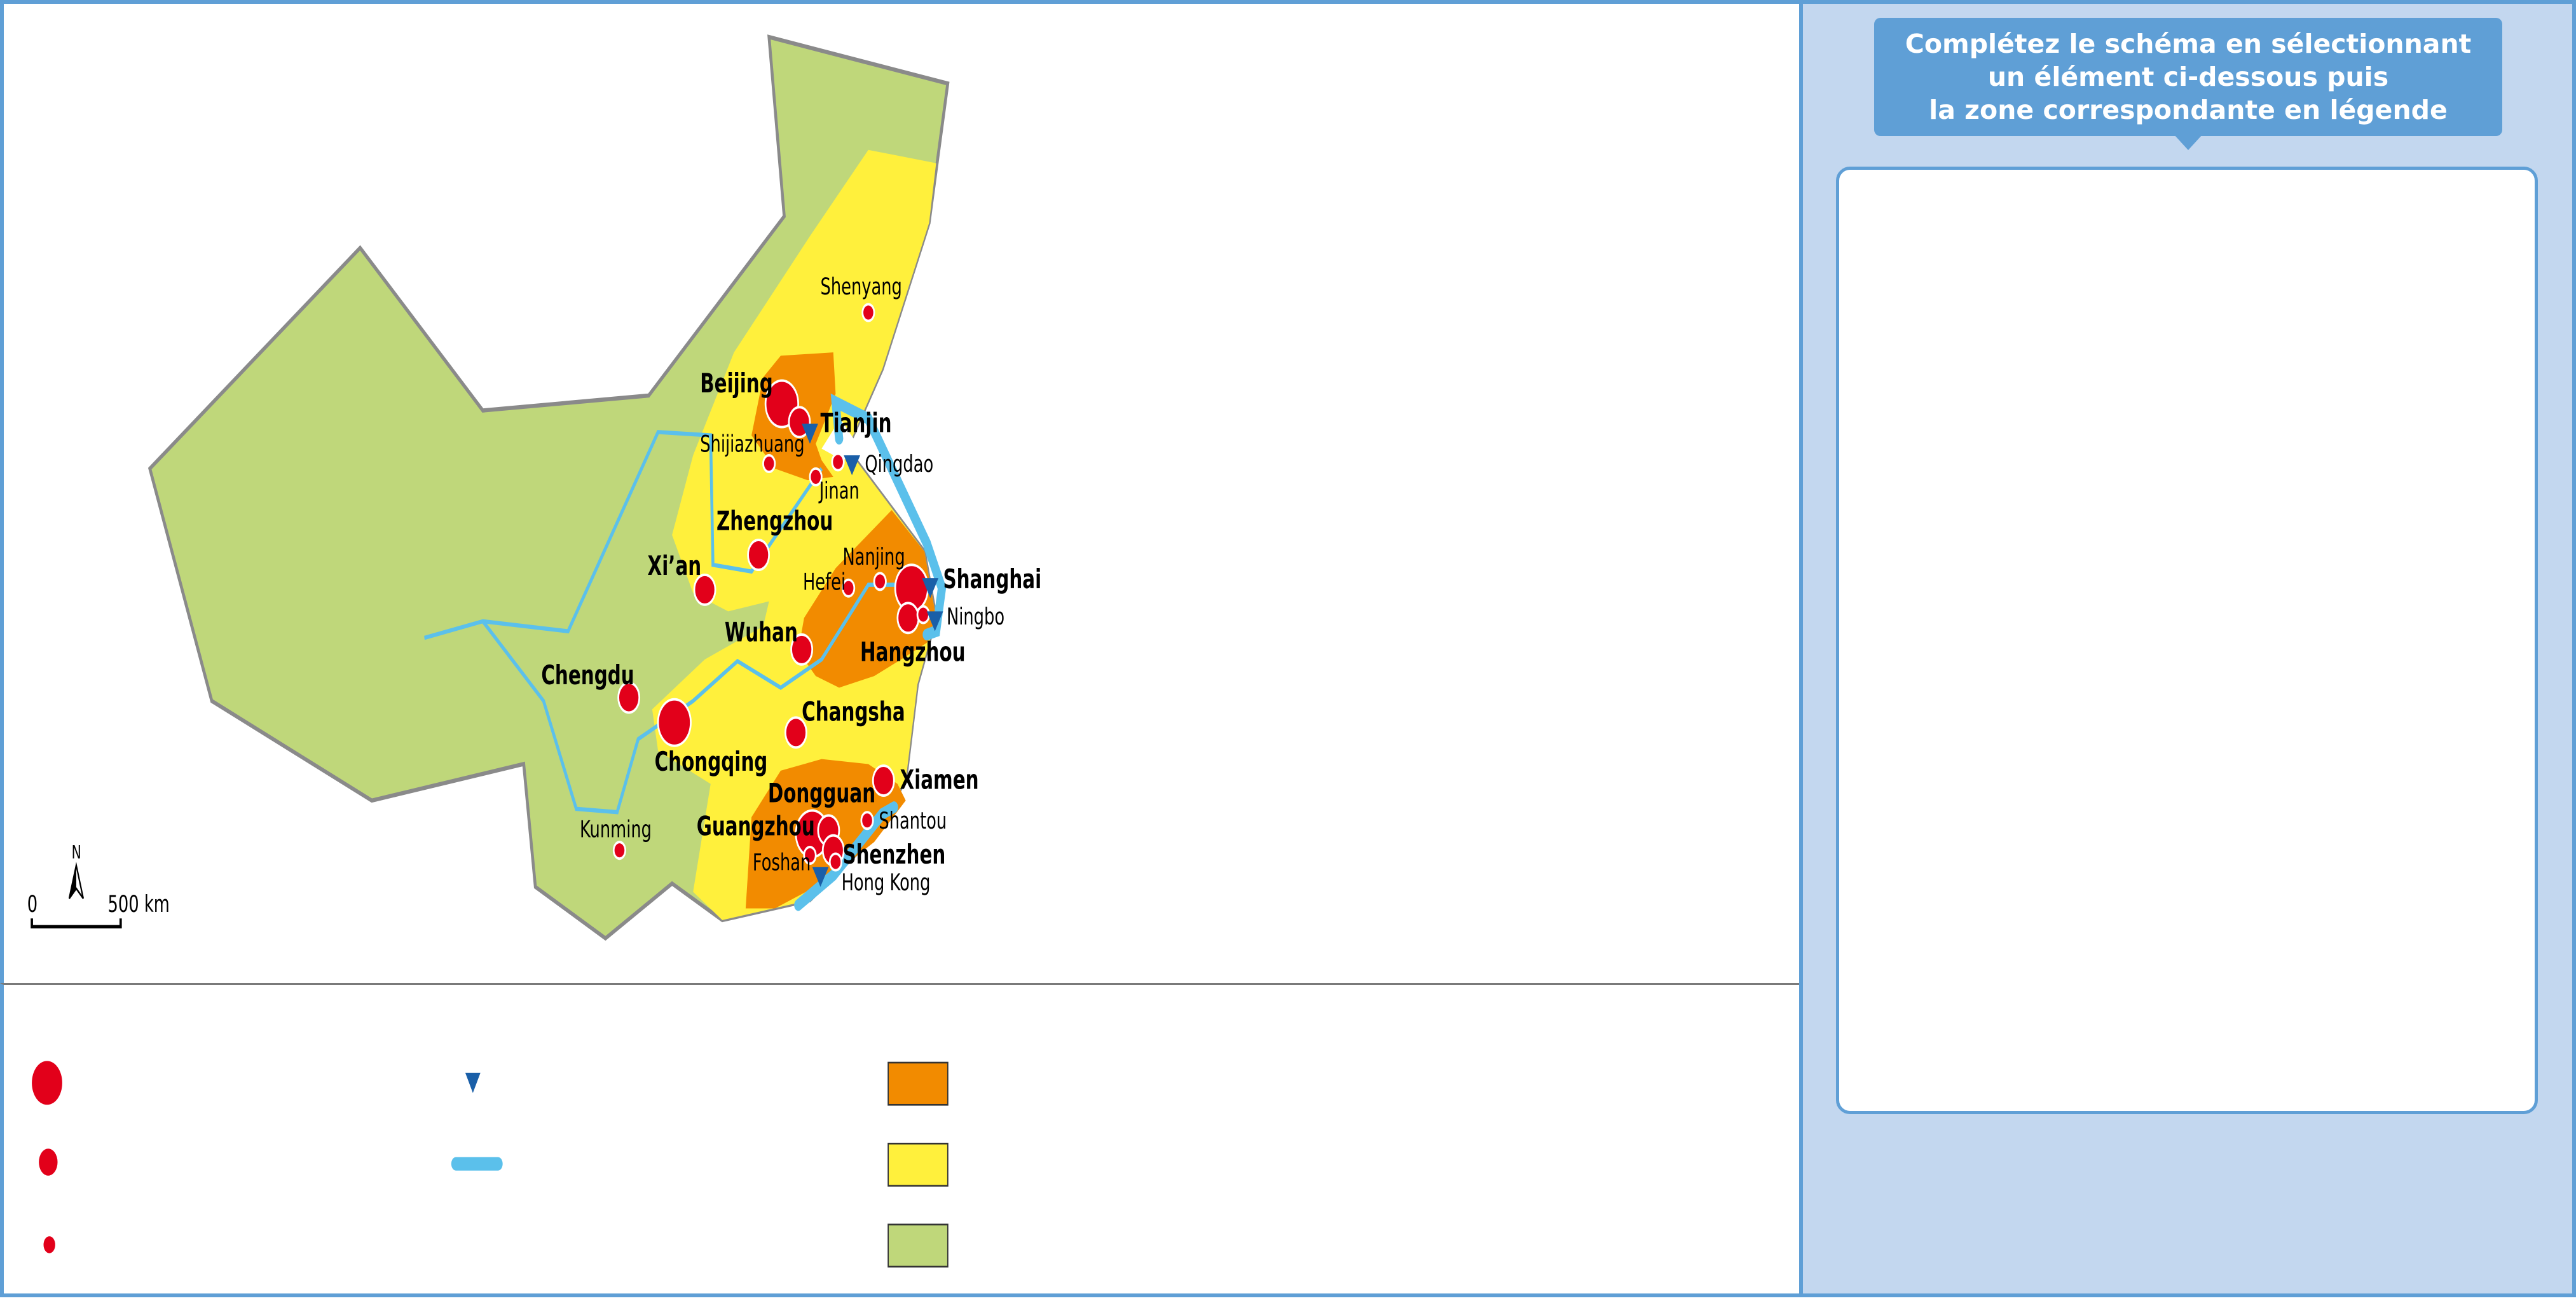 This screenshot has height=1310, width=2576. Describe the element at coordinates (816, 476) in the screenshot. I see `city-dot-jinan` at that location.